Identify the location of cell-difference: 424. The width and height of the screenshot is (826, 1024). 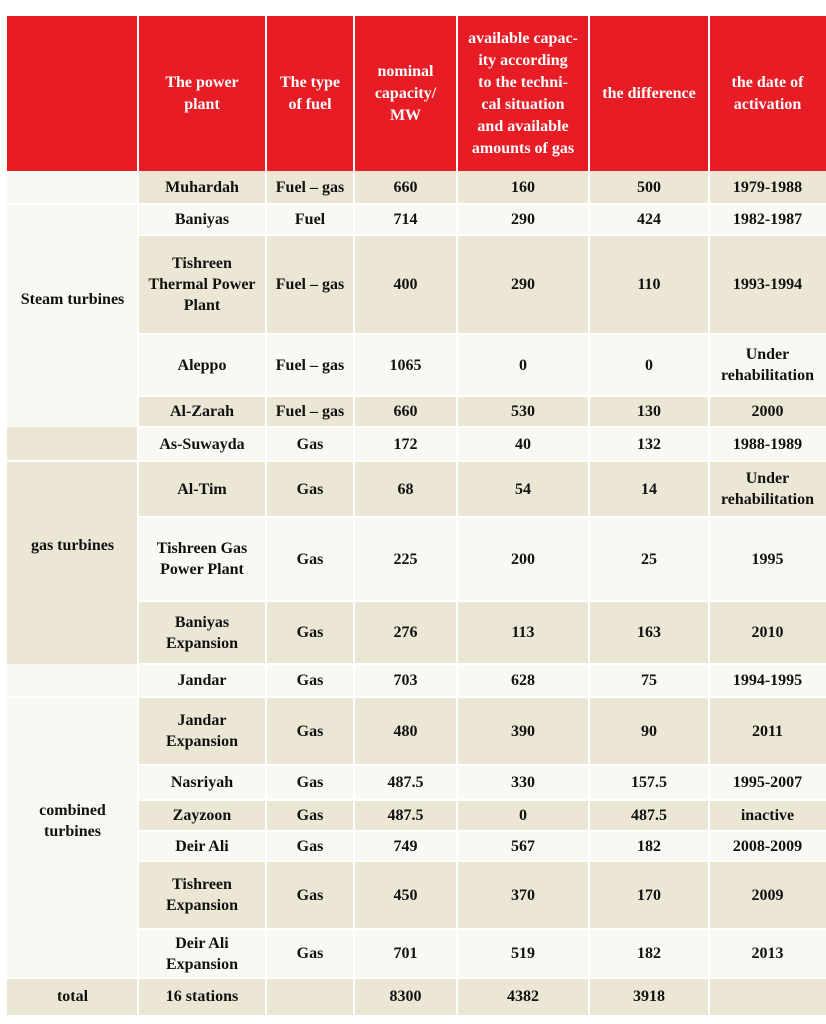
(649, 219).